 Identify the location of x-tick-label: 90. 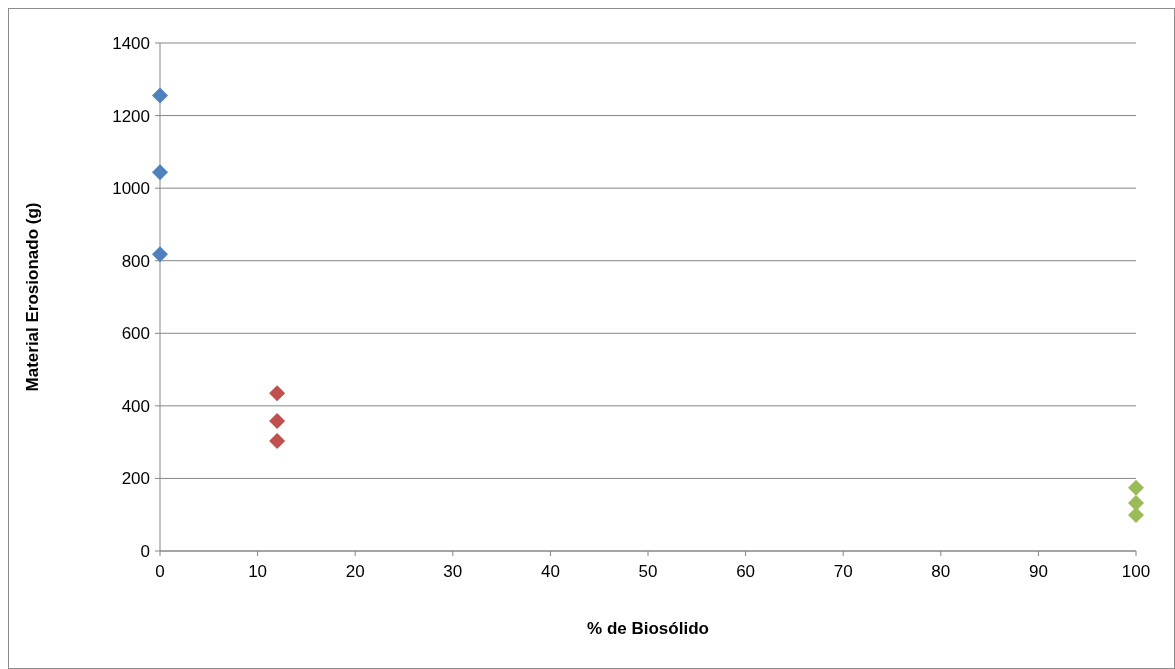
(1038, 571).